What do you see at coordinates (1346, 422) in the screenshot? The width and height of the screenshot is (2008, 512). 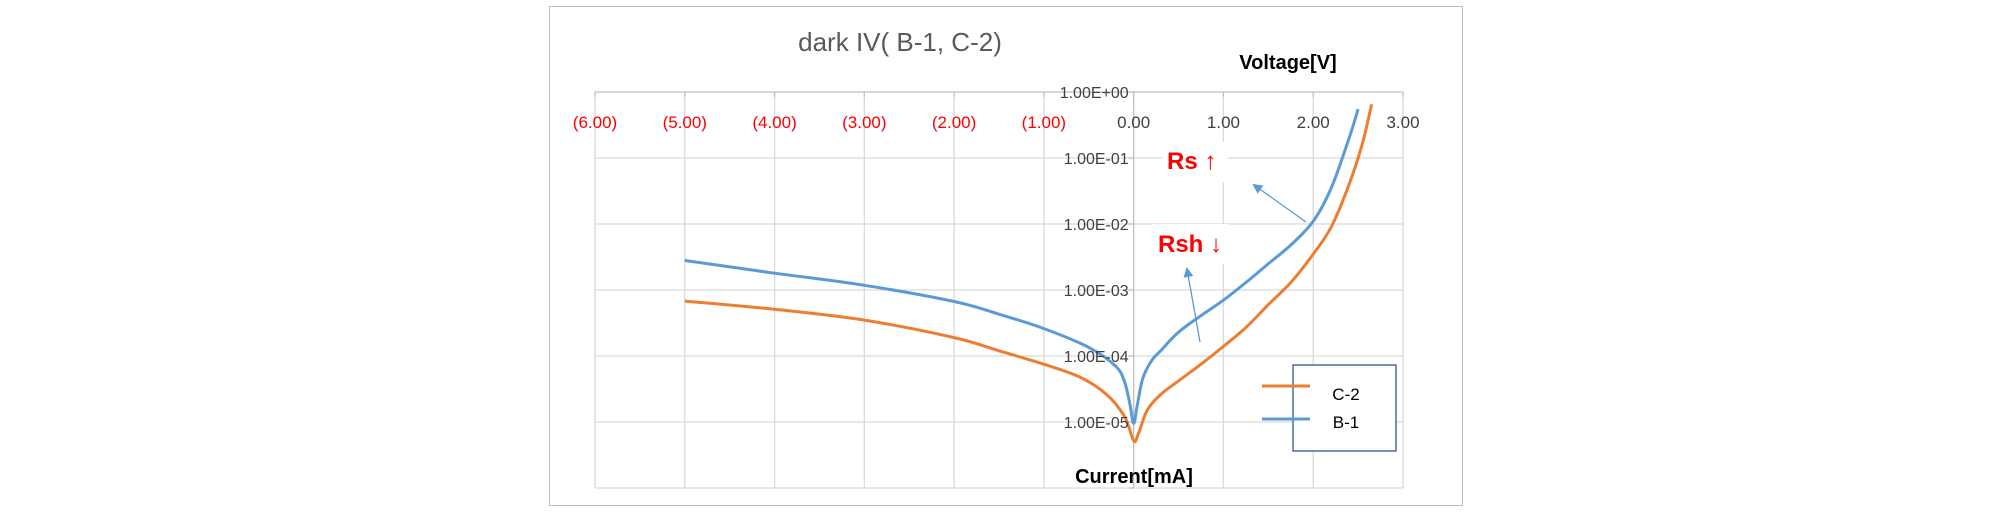 I see `legend-label-b1: B-1` at bounding box center [1346, 422].